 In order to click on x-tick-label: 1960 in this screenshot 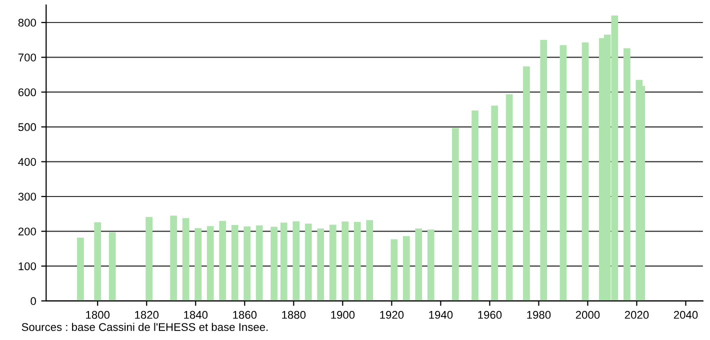, I will do `click(490, 314)`.